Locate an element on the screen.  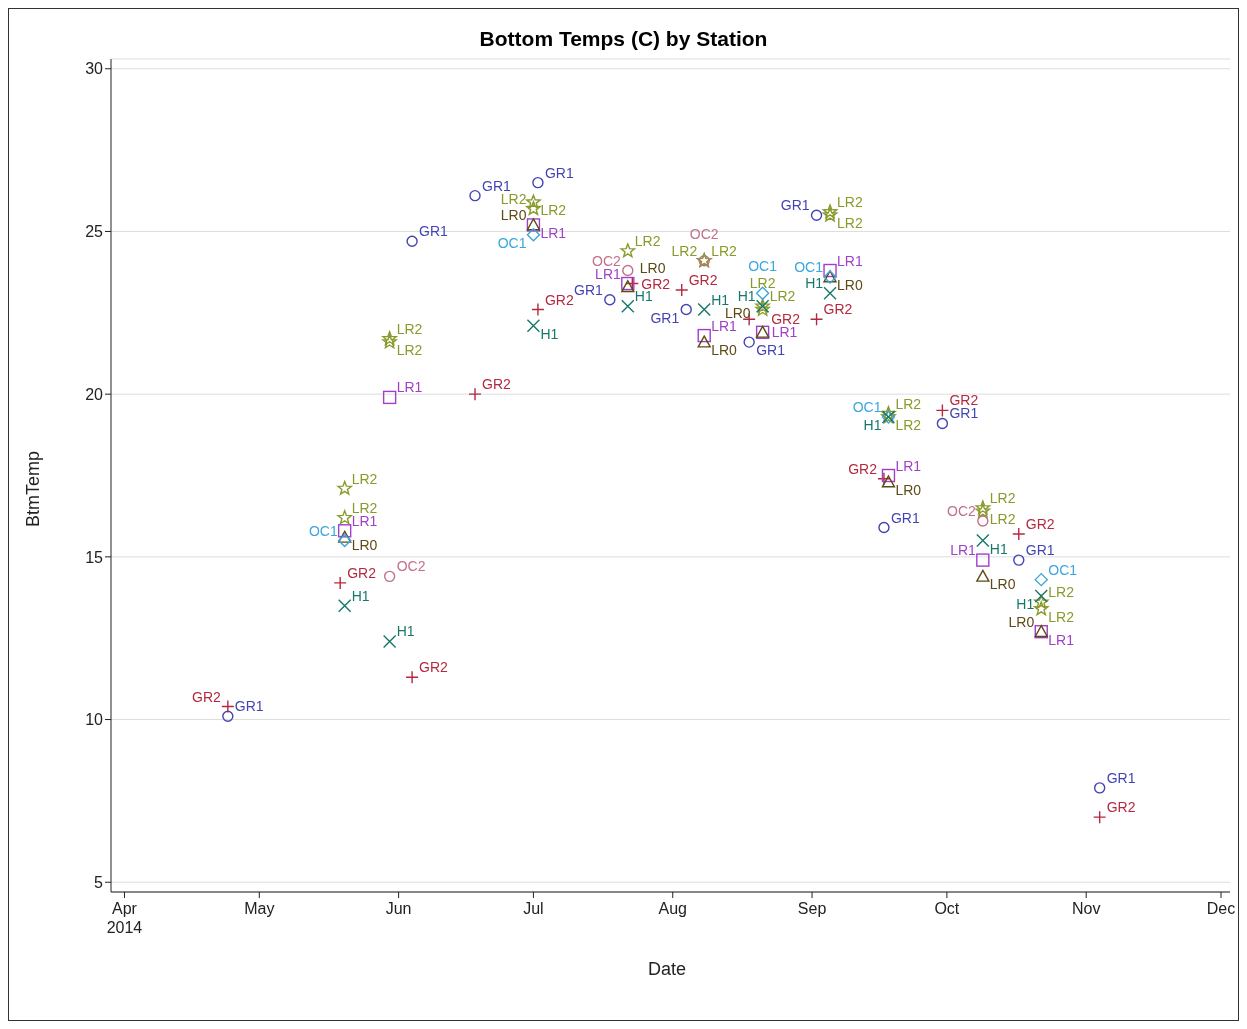
x-tick-label: Dec is located at coordinates (1221, 908).